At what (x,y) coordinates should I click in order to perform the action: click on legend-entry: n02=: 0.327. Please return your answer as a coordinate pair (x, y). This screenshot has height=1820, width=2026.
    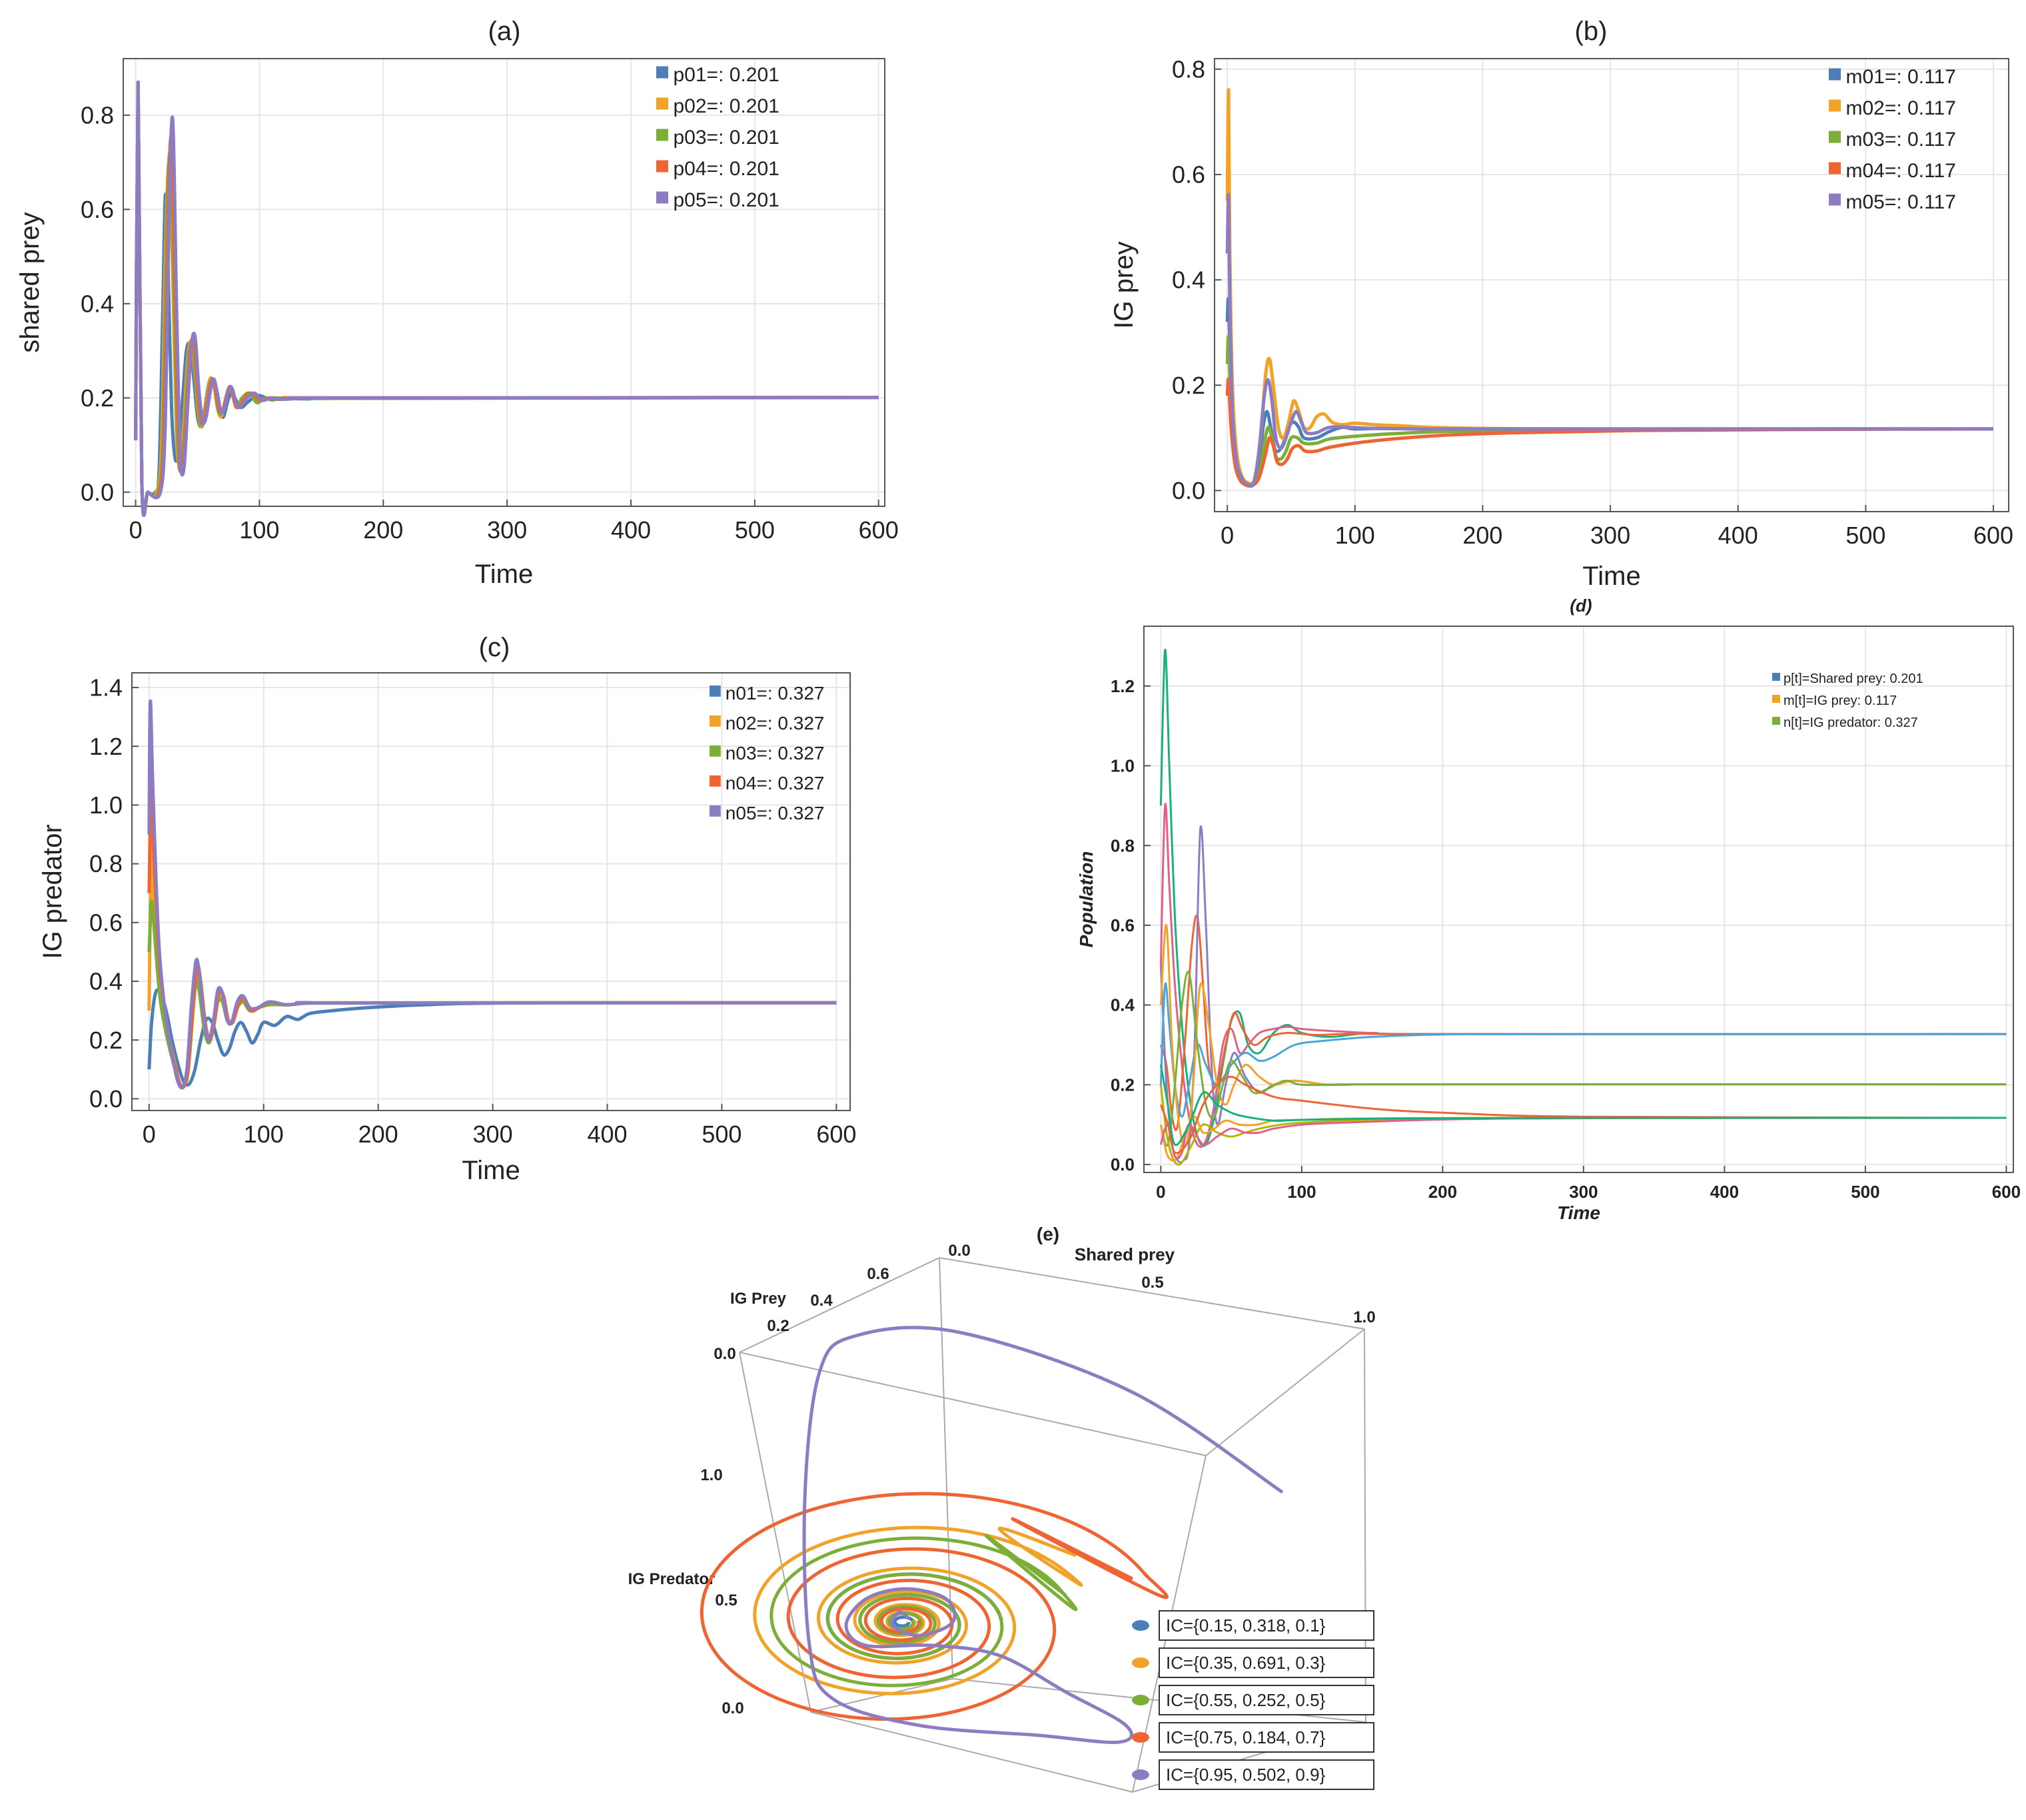
    Looking at the image, I should click on (775, 723).